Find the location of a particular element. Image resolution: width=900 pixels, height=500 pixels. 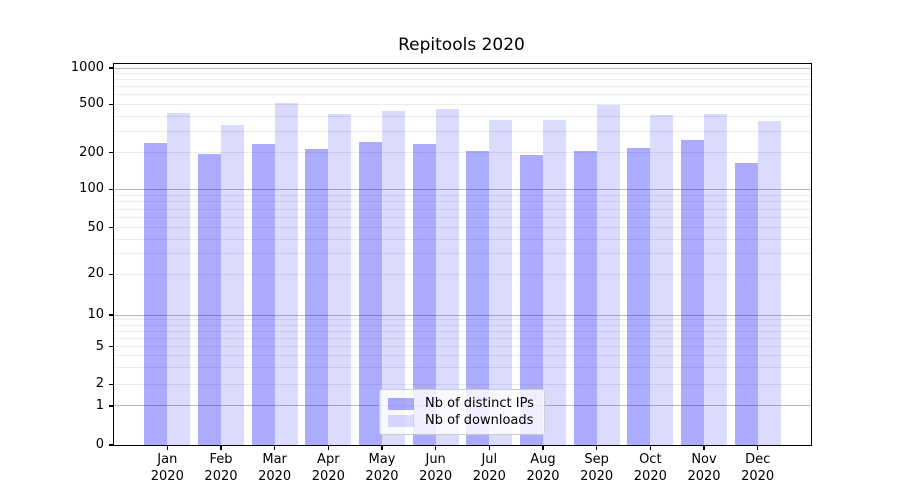

y-tick-label: 100 is located at coordinates (91, 189).